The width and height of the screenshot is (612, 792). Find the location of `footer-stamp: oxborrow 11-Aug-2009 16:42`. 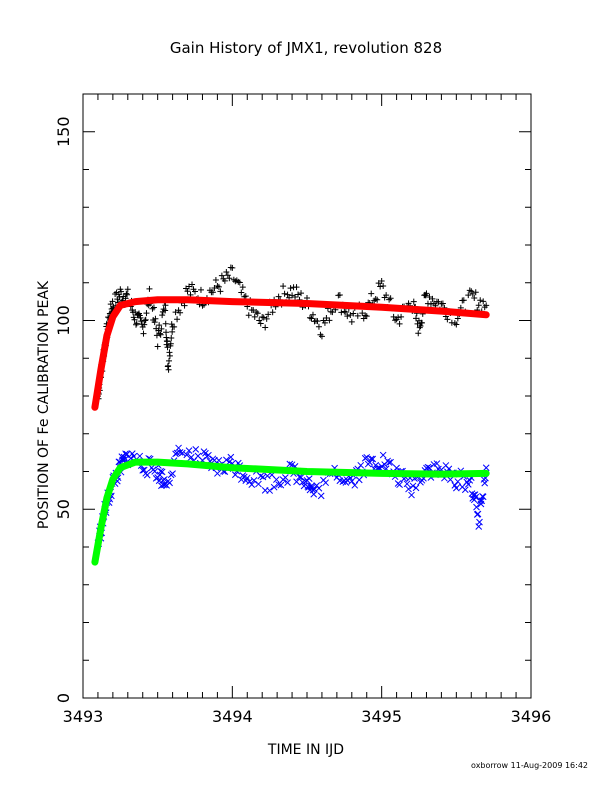

footer-stamp: oxborrow 11-Aug-2009 16:42 is located at coordinates (529, 765).